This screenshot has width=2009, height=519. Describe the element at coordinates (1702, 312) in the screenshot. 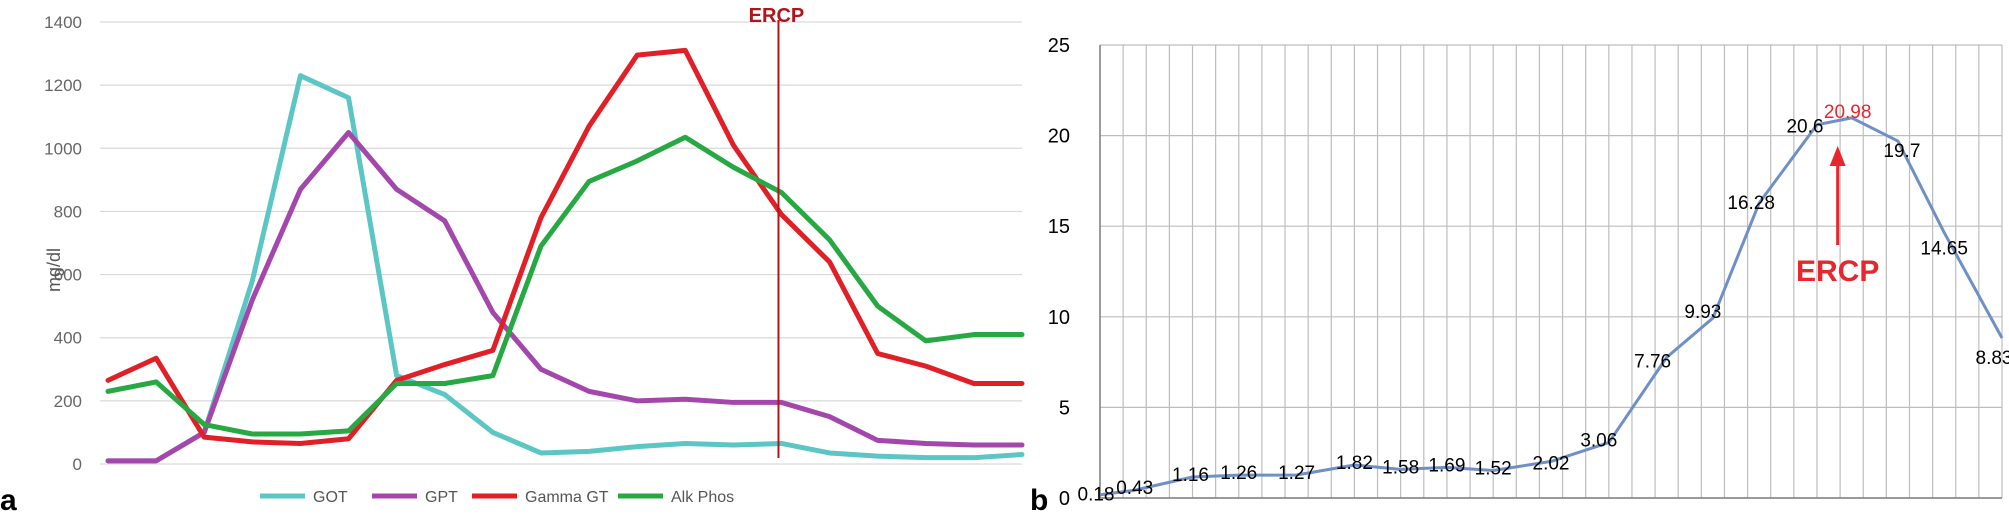

I see `b-data-label: 9.93` at that location.